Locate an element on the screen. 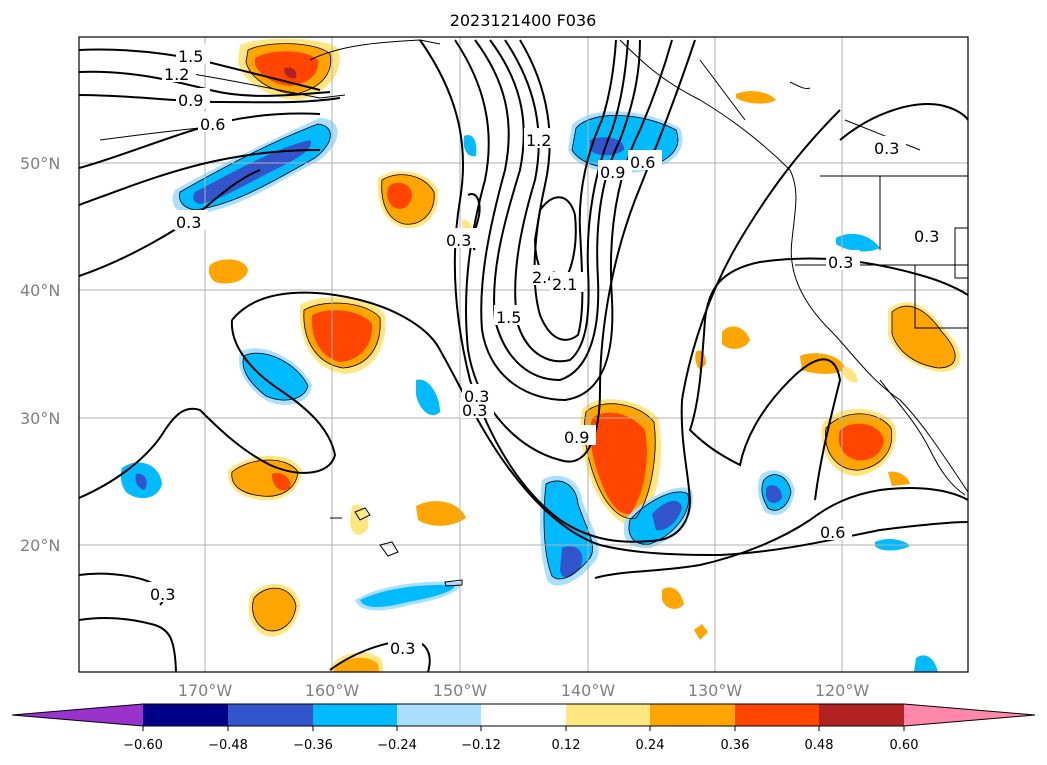 The height and width of the screenshot is (765, 1047). colorbar-extend-low is located at coordinates (77, 715).